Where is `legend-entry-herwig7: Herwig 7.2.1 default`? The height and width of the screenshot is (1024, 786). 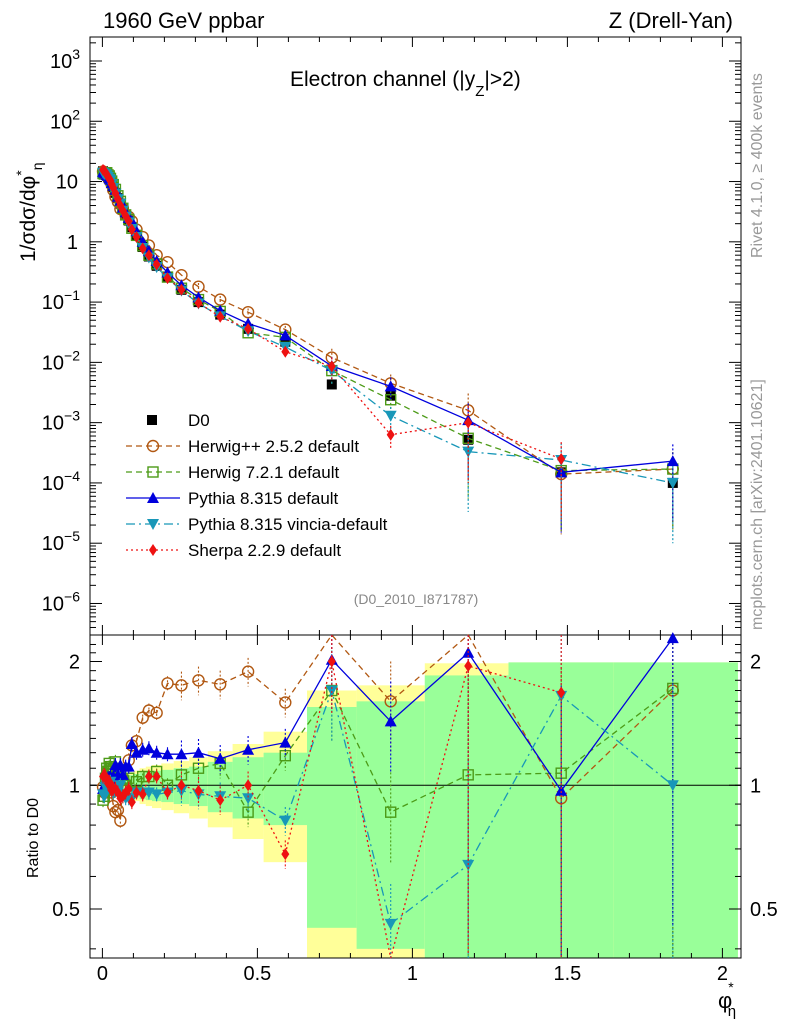
legend-entry-herwig7: Herwig 7.2.1 default is located at coordinates (232, 472).